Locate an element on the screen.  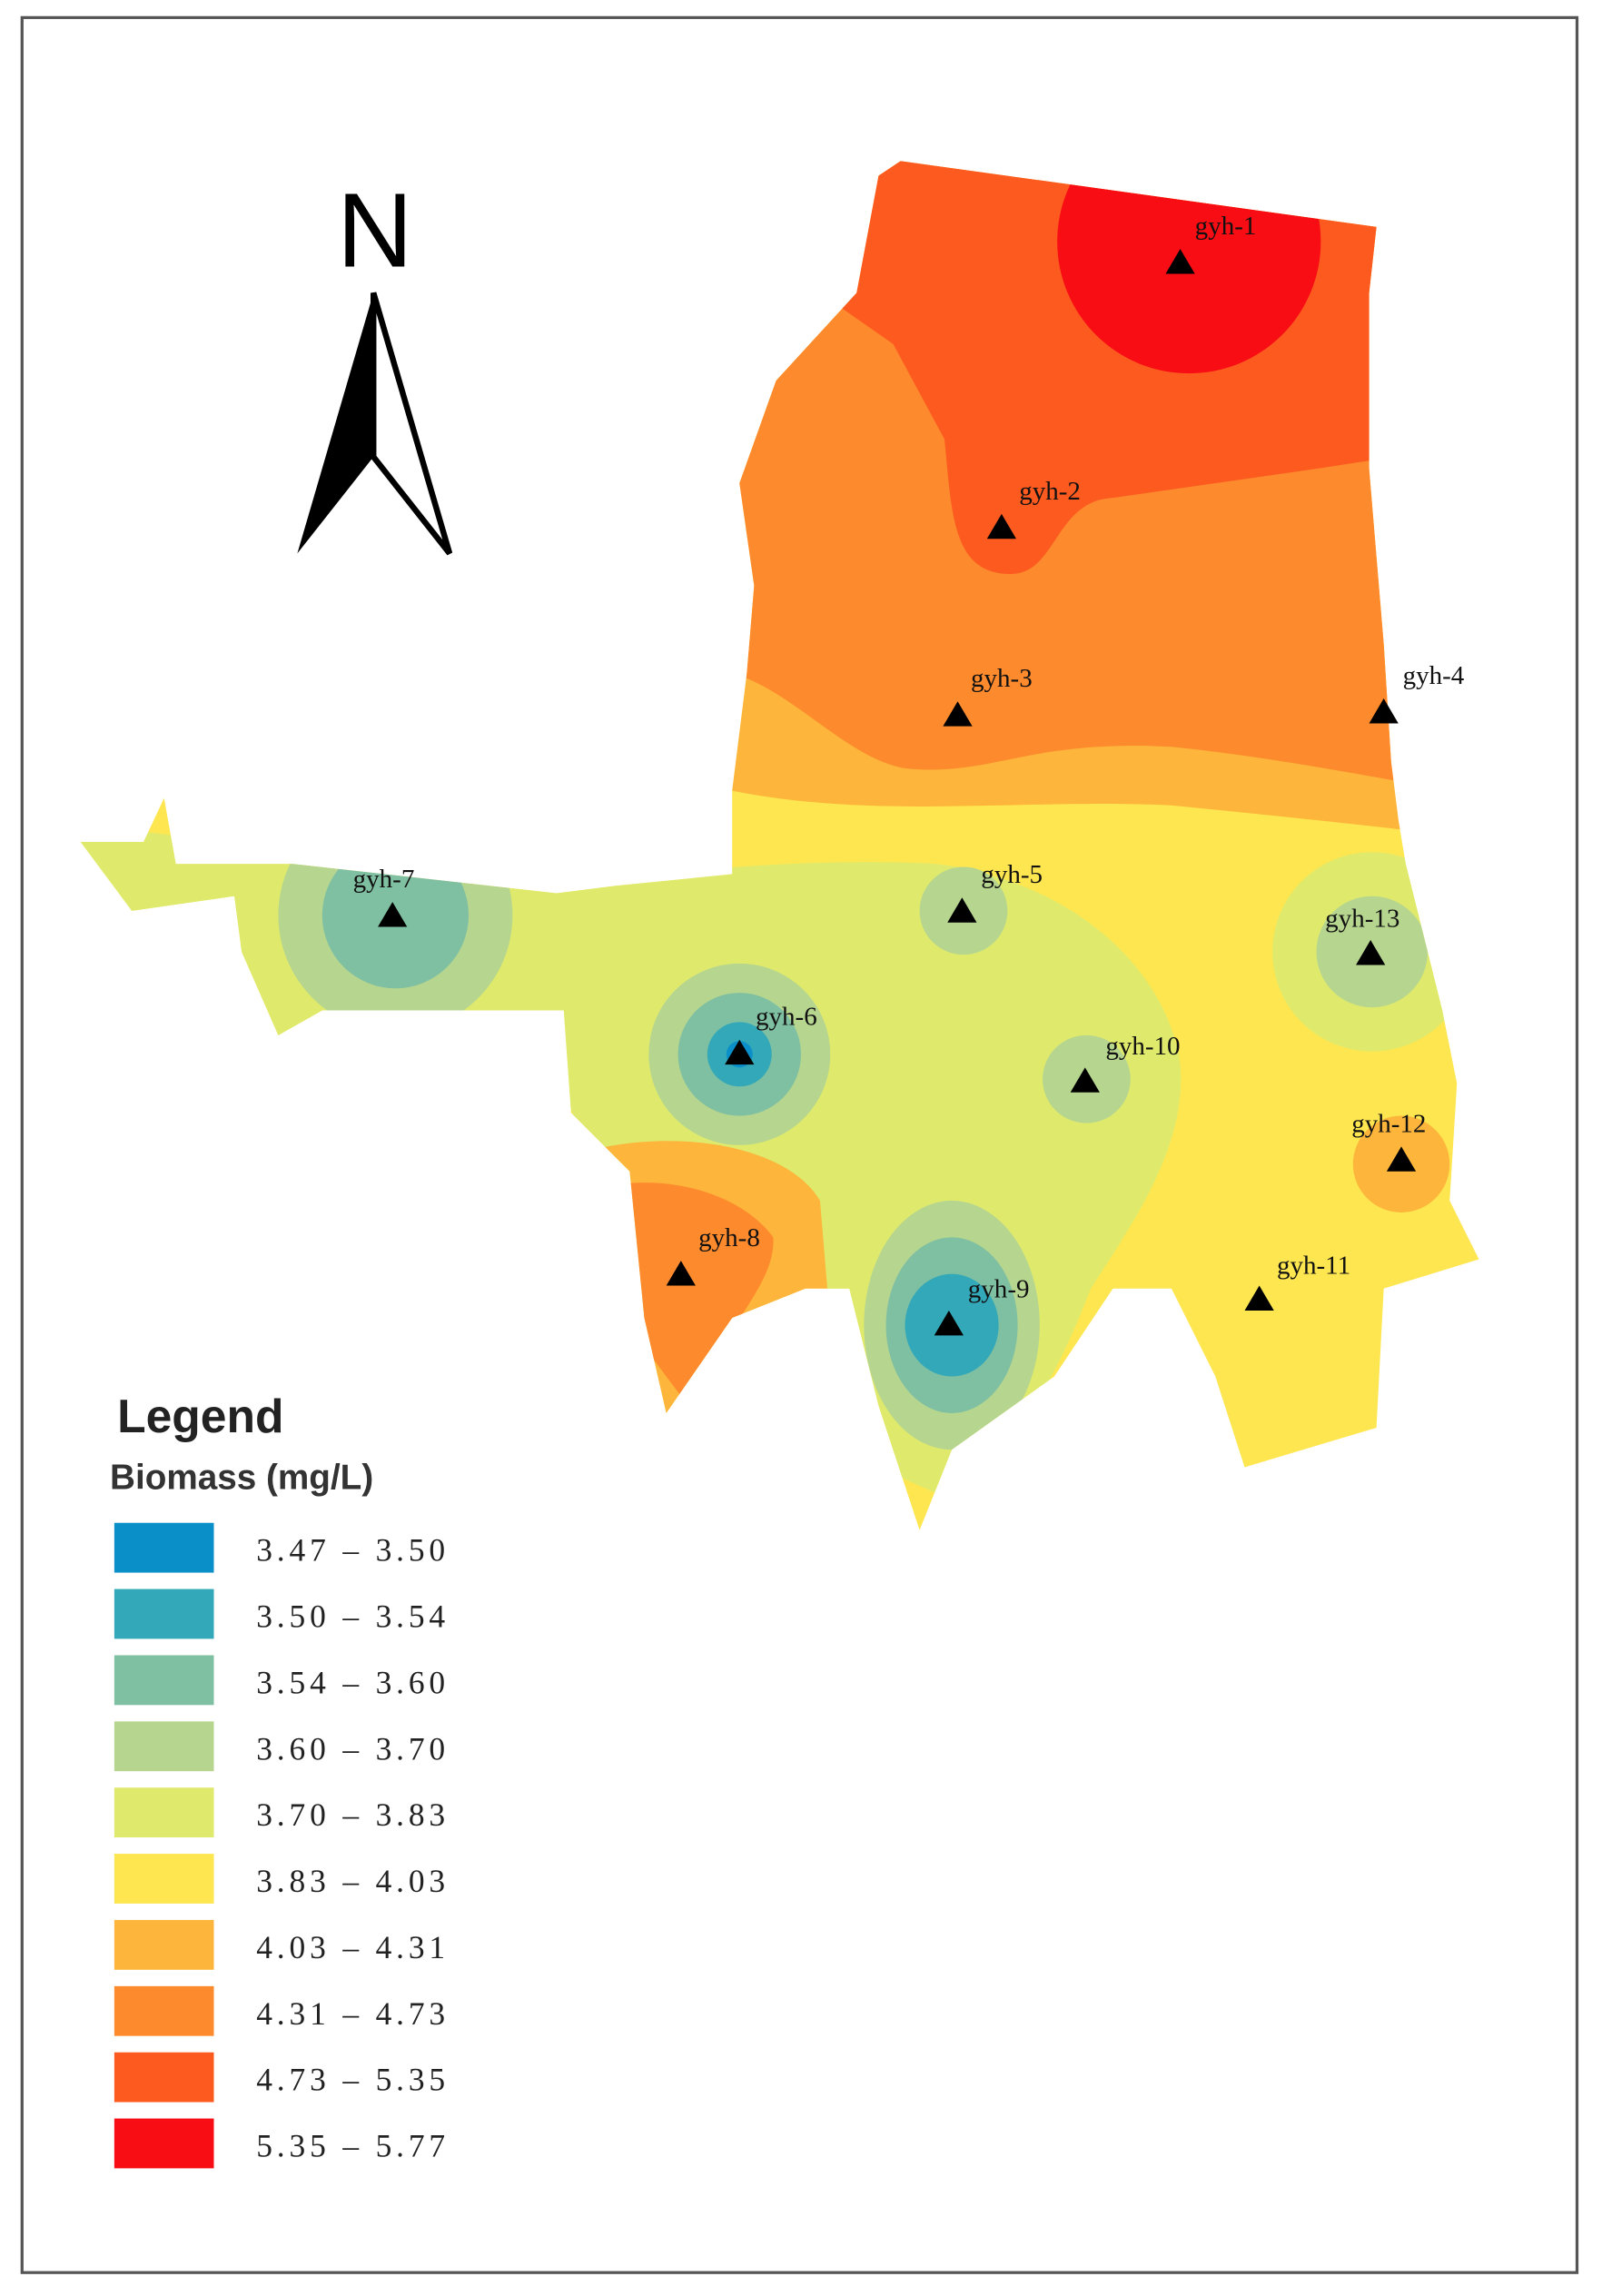
station-label: gyh-7 is located at coordinates (384, 879).